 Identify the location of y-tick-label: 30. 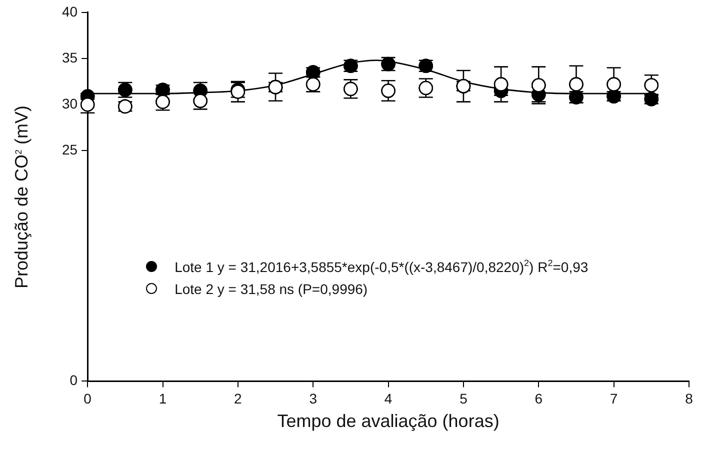
(70, 103).